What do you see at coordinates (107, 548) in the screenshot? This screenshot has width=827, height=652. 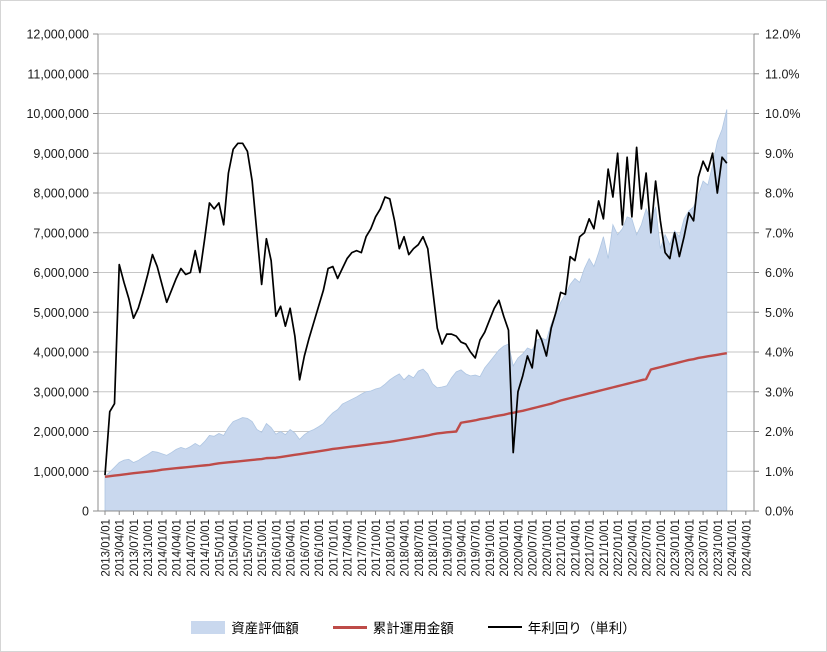 I see `x-axis-label: 2013/01/01` at bounding box center [107, 548].